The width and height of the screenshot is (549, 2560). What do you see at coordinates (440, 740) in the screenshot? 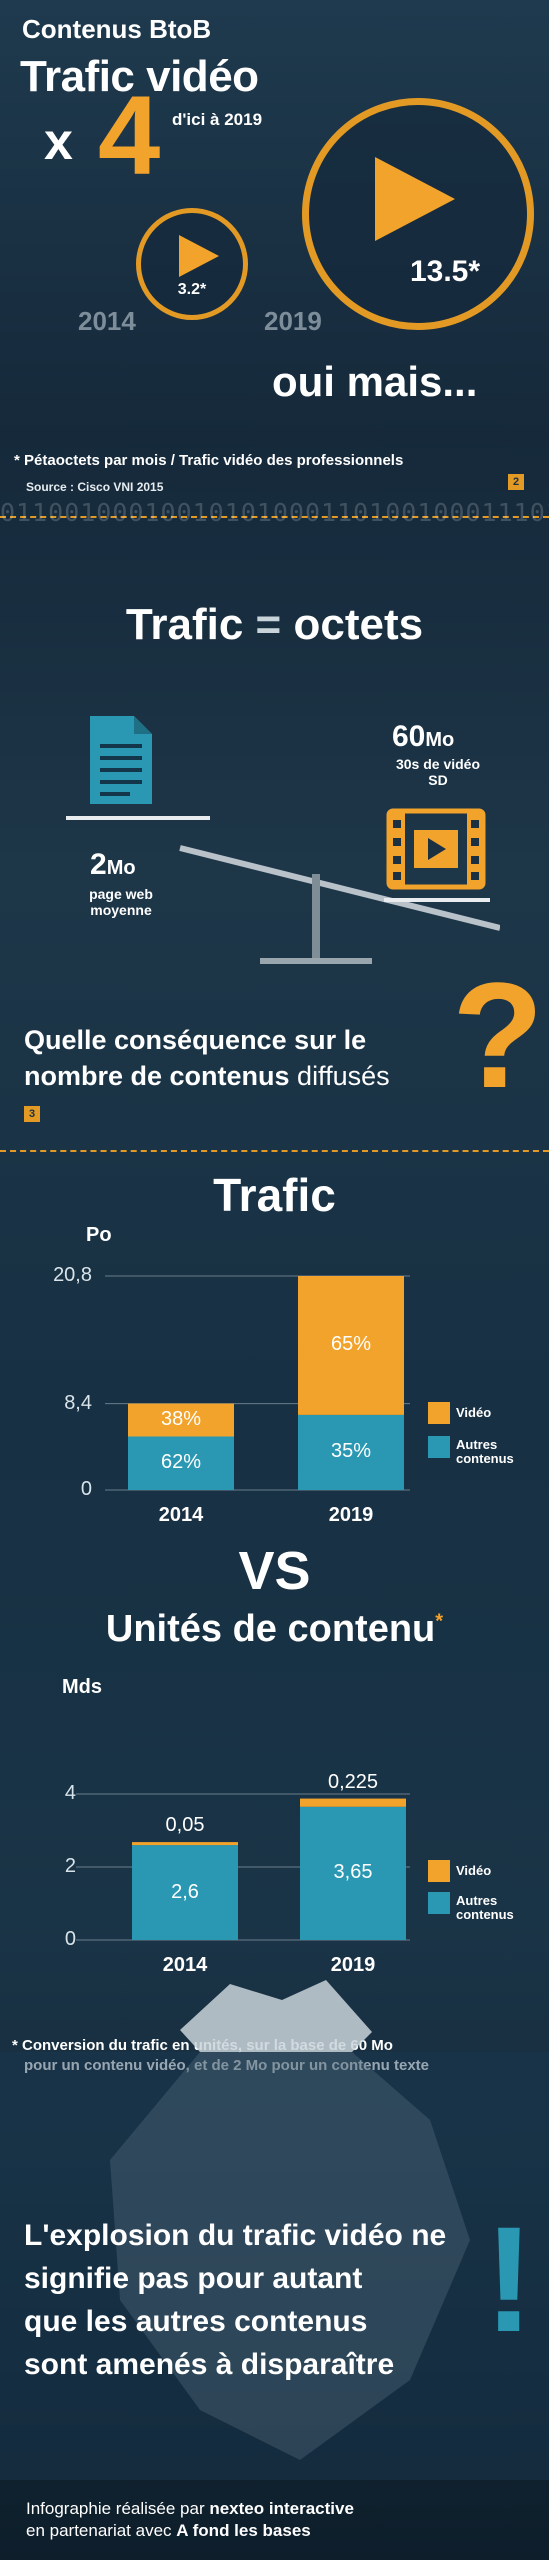
I see `right-unit: Mo` at bounding box center [440, 740].